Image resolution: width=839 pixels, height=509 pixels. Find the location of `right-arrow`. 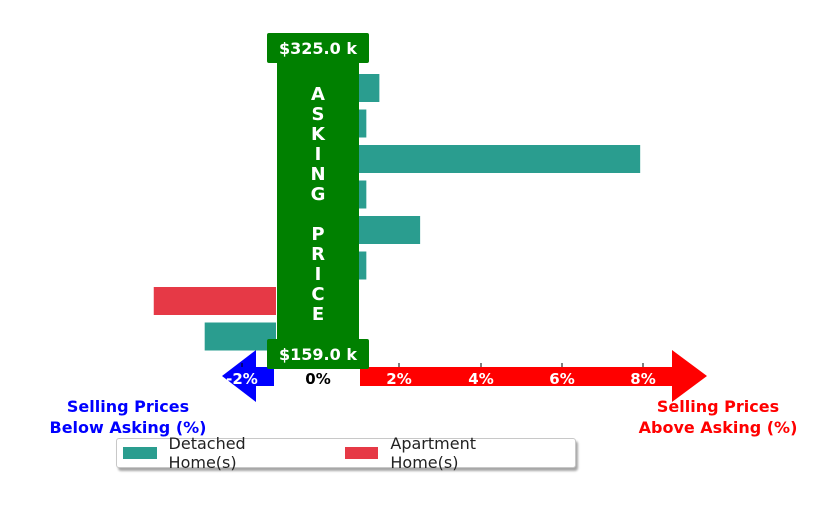

right-arrow is located at coordinates (533, 376).